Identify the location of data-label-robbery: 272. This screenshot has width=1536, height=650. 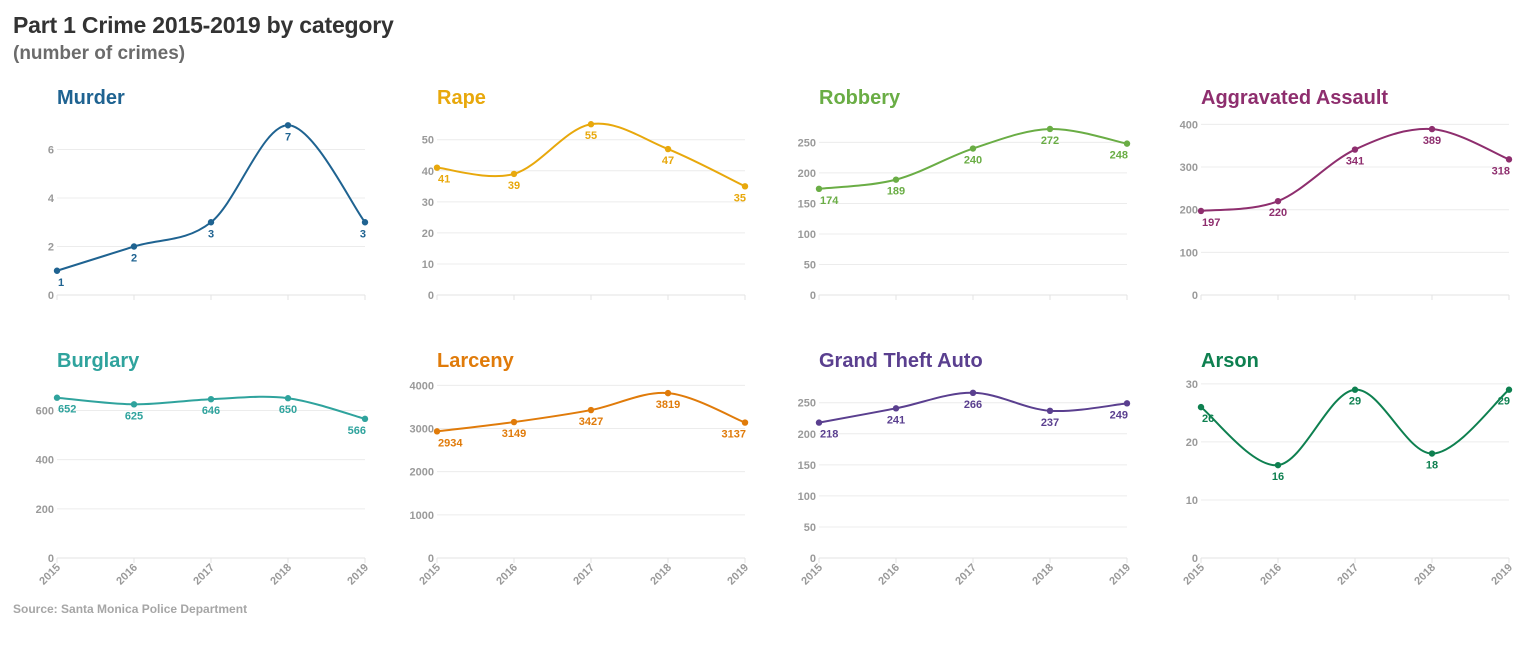
(1050, 141).